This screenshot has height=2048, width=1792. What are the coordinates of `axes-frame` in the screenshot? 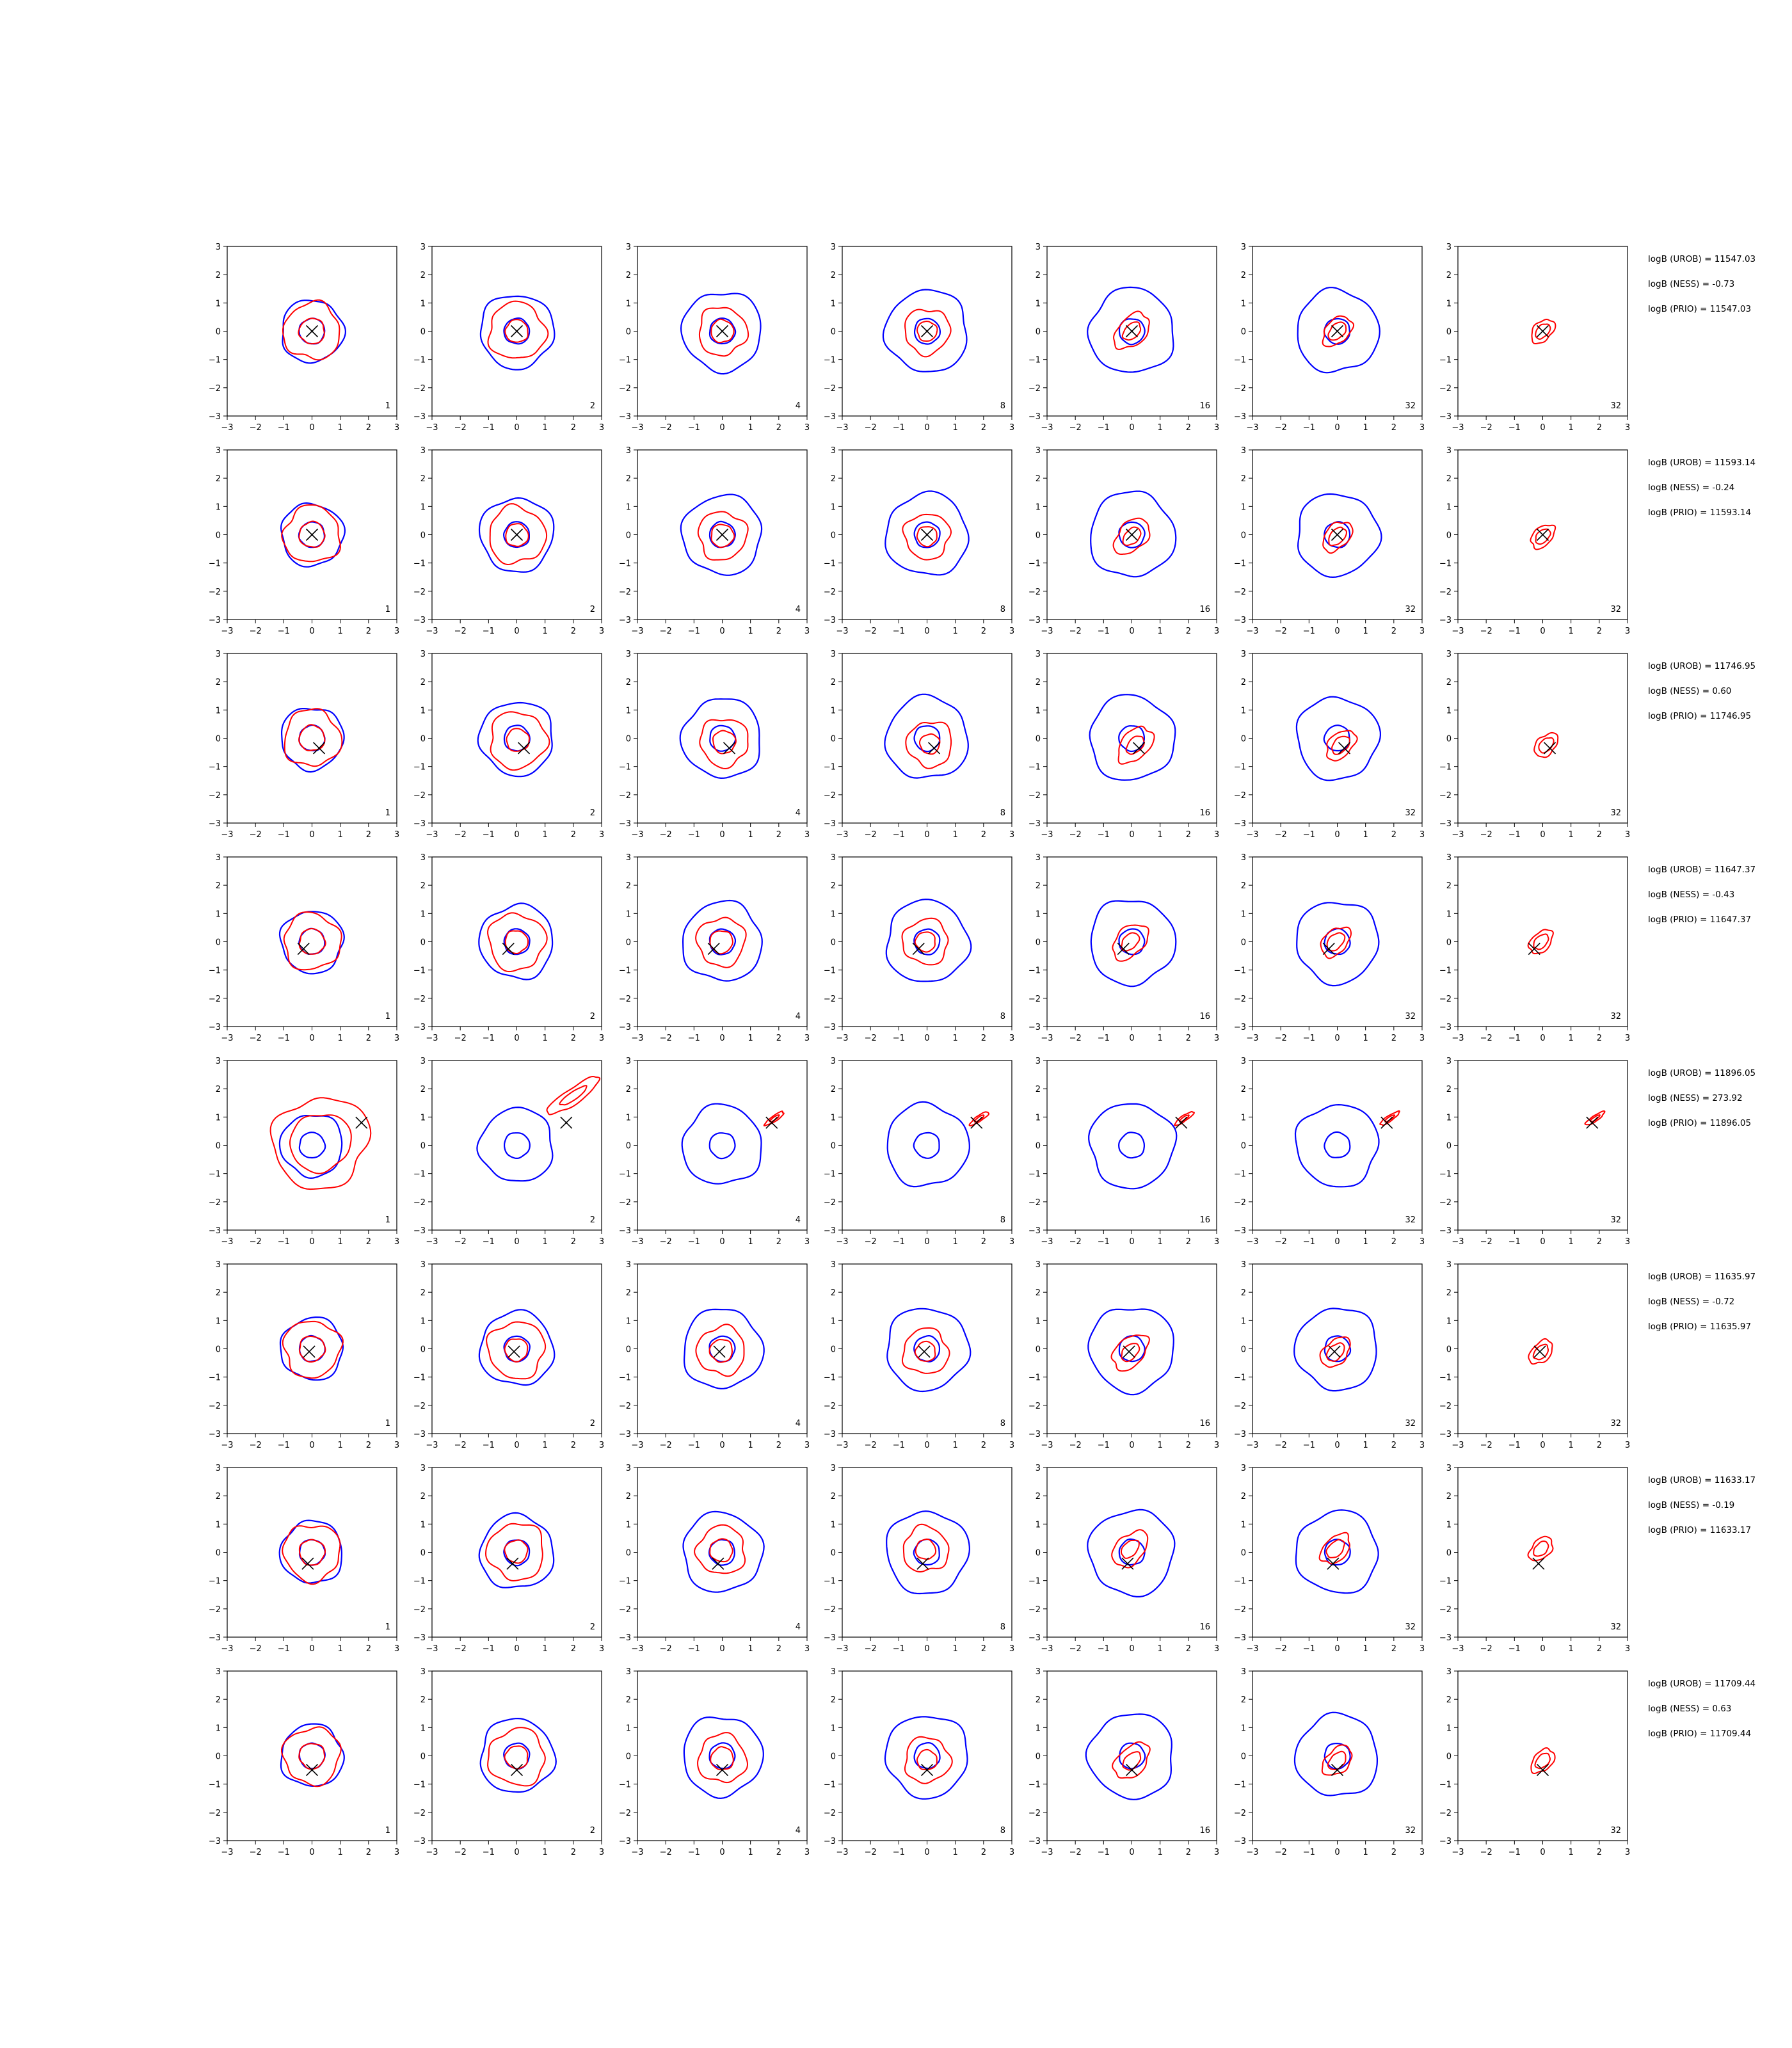 It's located at (516, 738).